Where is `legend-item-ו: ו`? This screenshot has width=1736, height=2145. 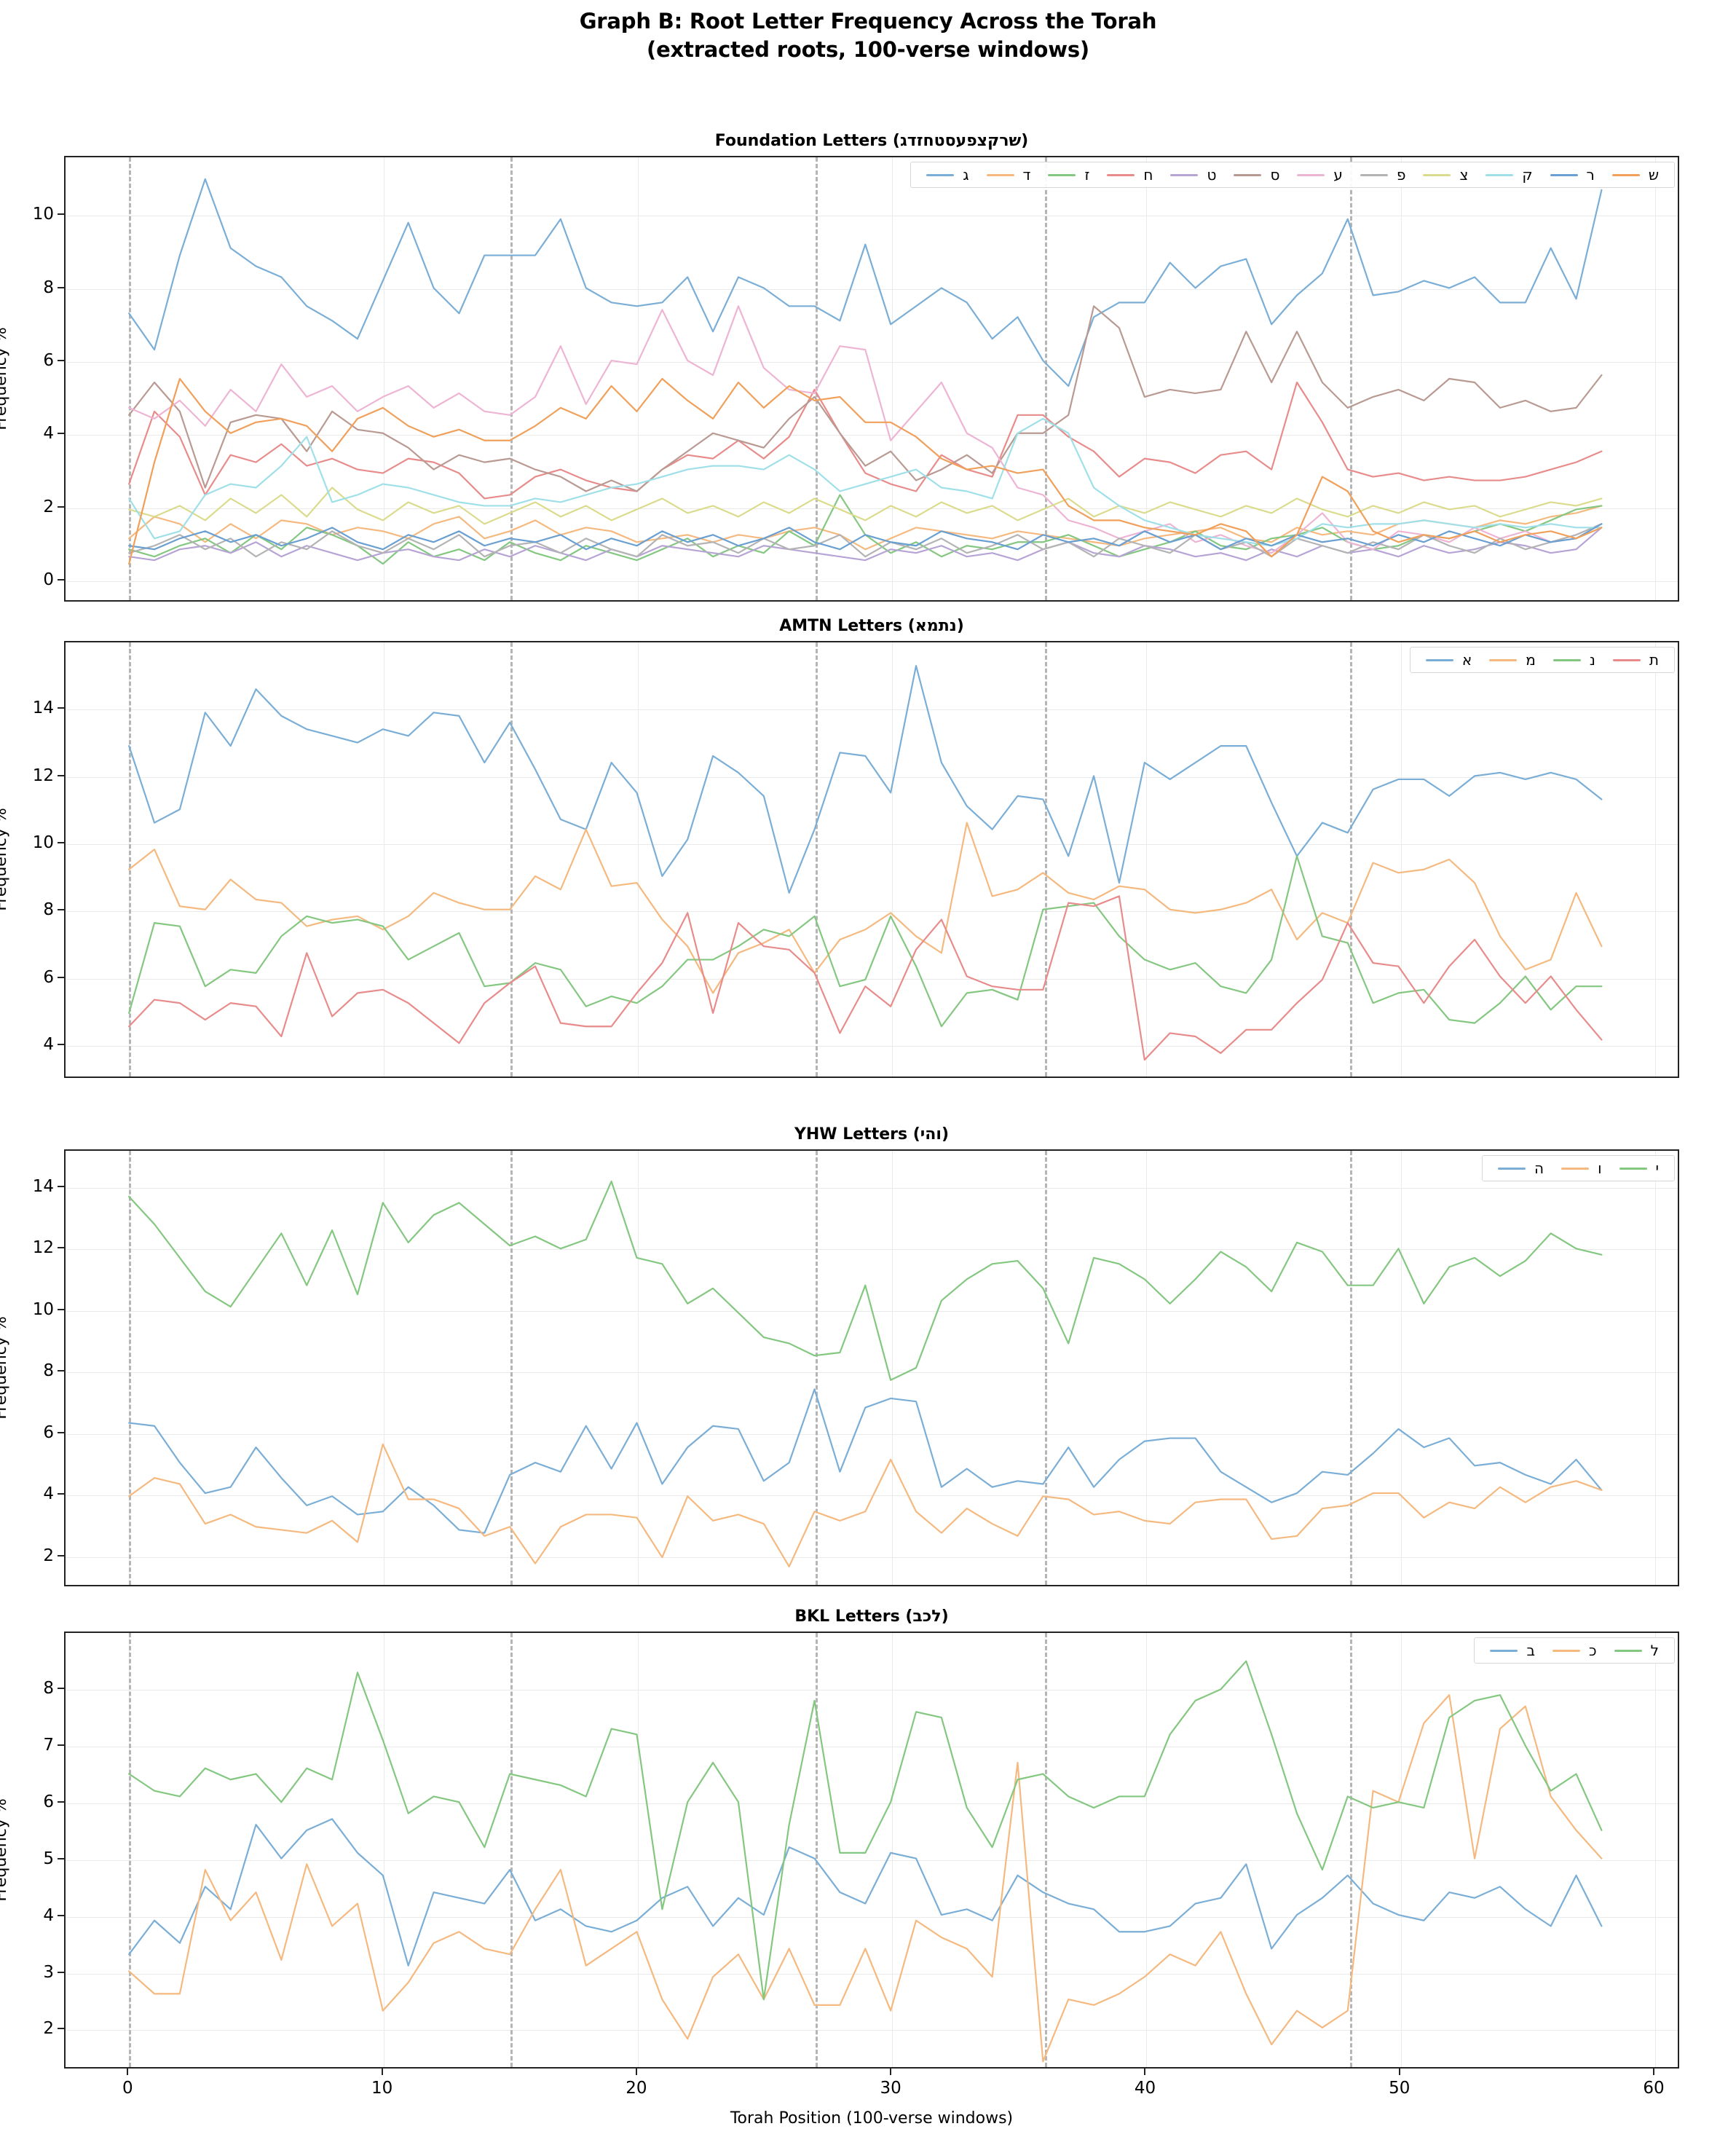
legend-item-ו: ו is located at coordinates (1581, 1168).